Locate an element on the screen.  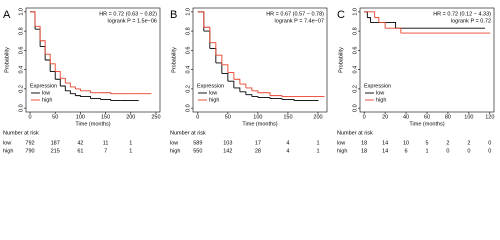
y-tick-label: 0.8 is located at coordinates (355, 31).